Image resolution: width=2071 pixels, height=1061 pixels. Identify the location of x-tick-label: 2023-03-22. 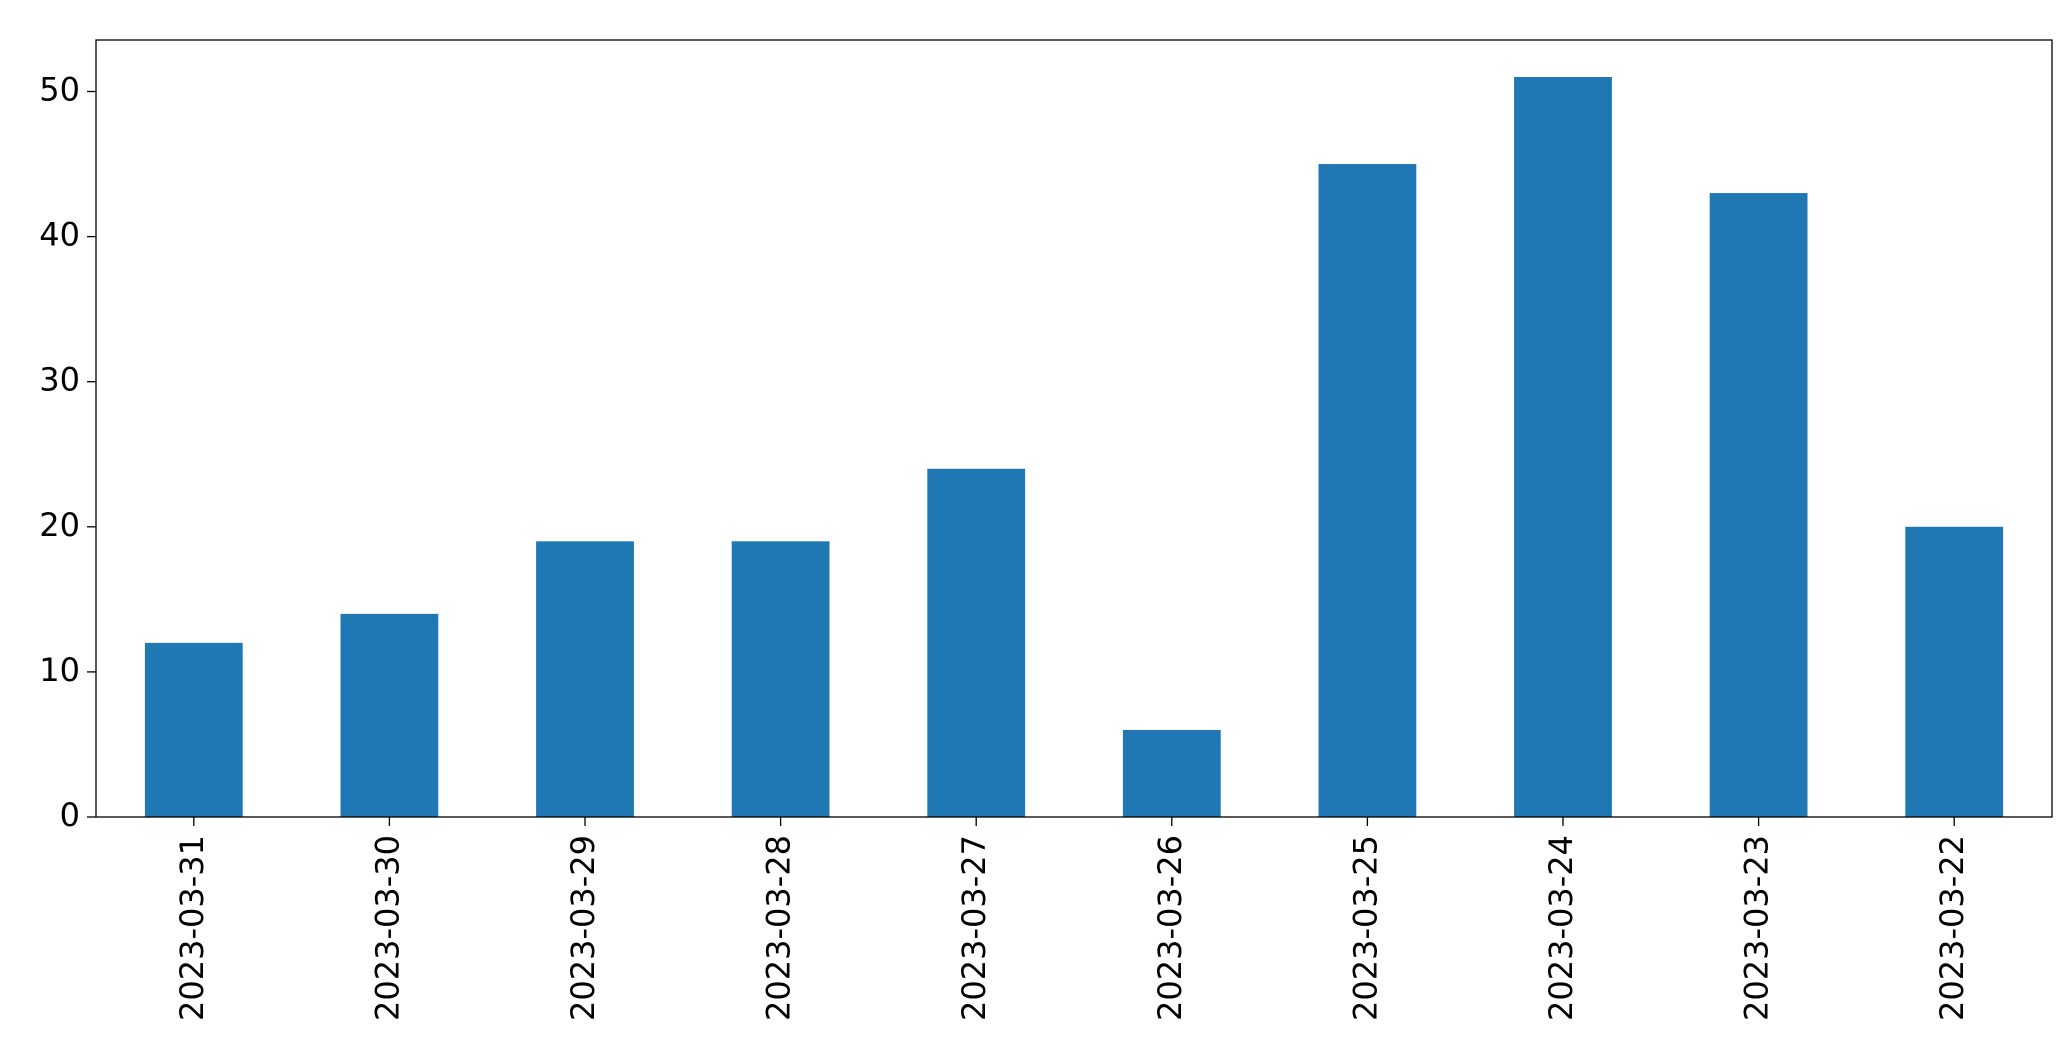
(1952, 928).